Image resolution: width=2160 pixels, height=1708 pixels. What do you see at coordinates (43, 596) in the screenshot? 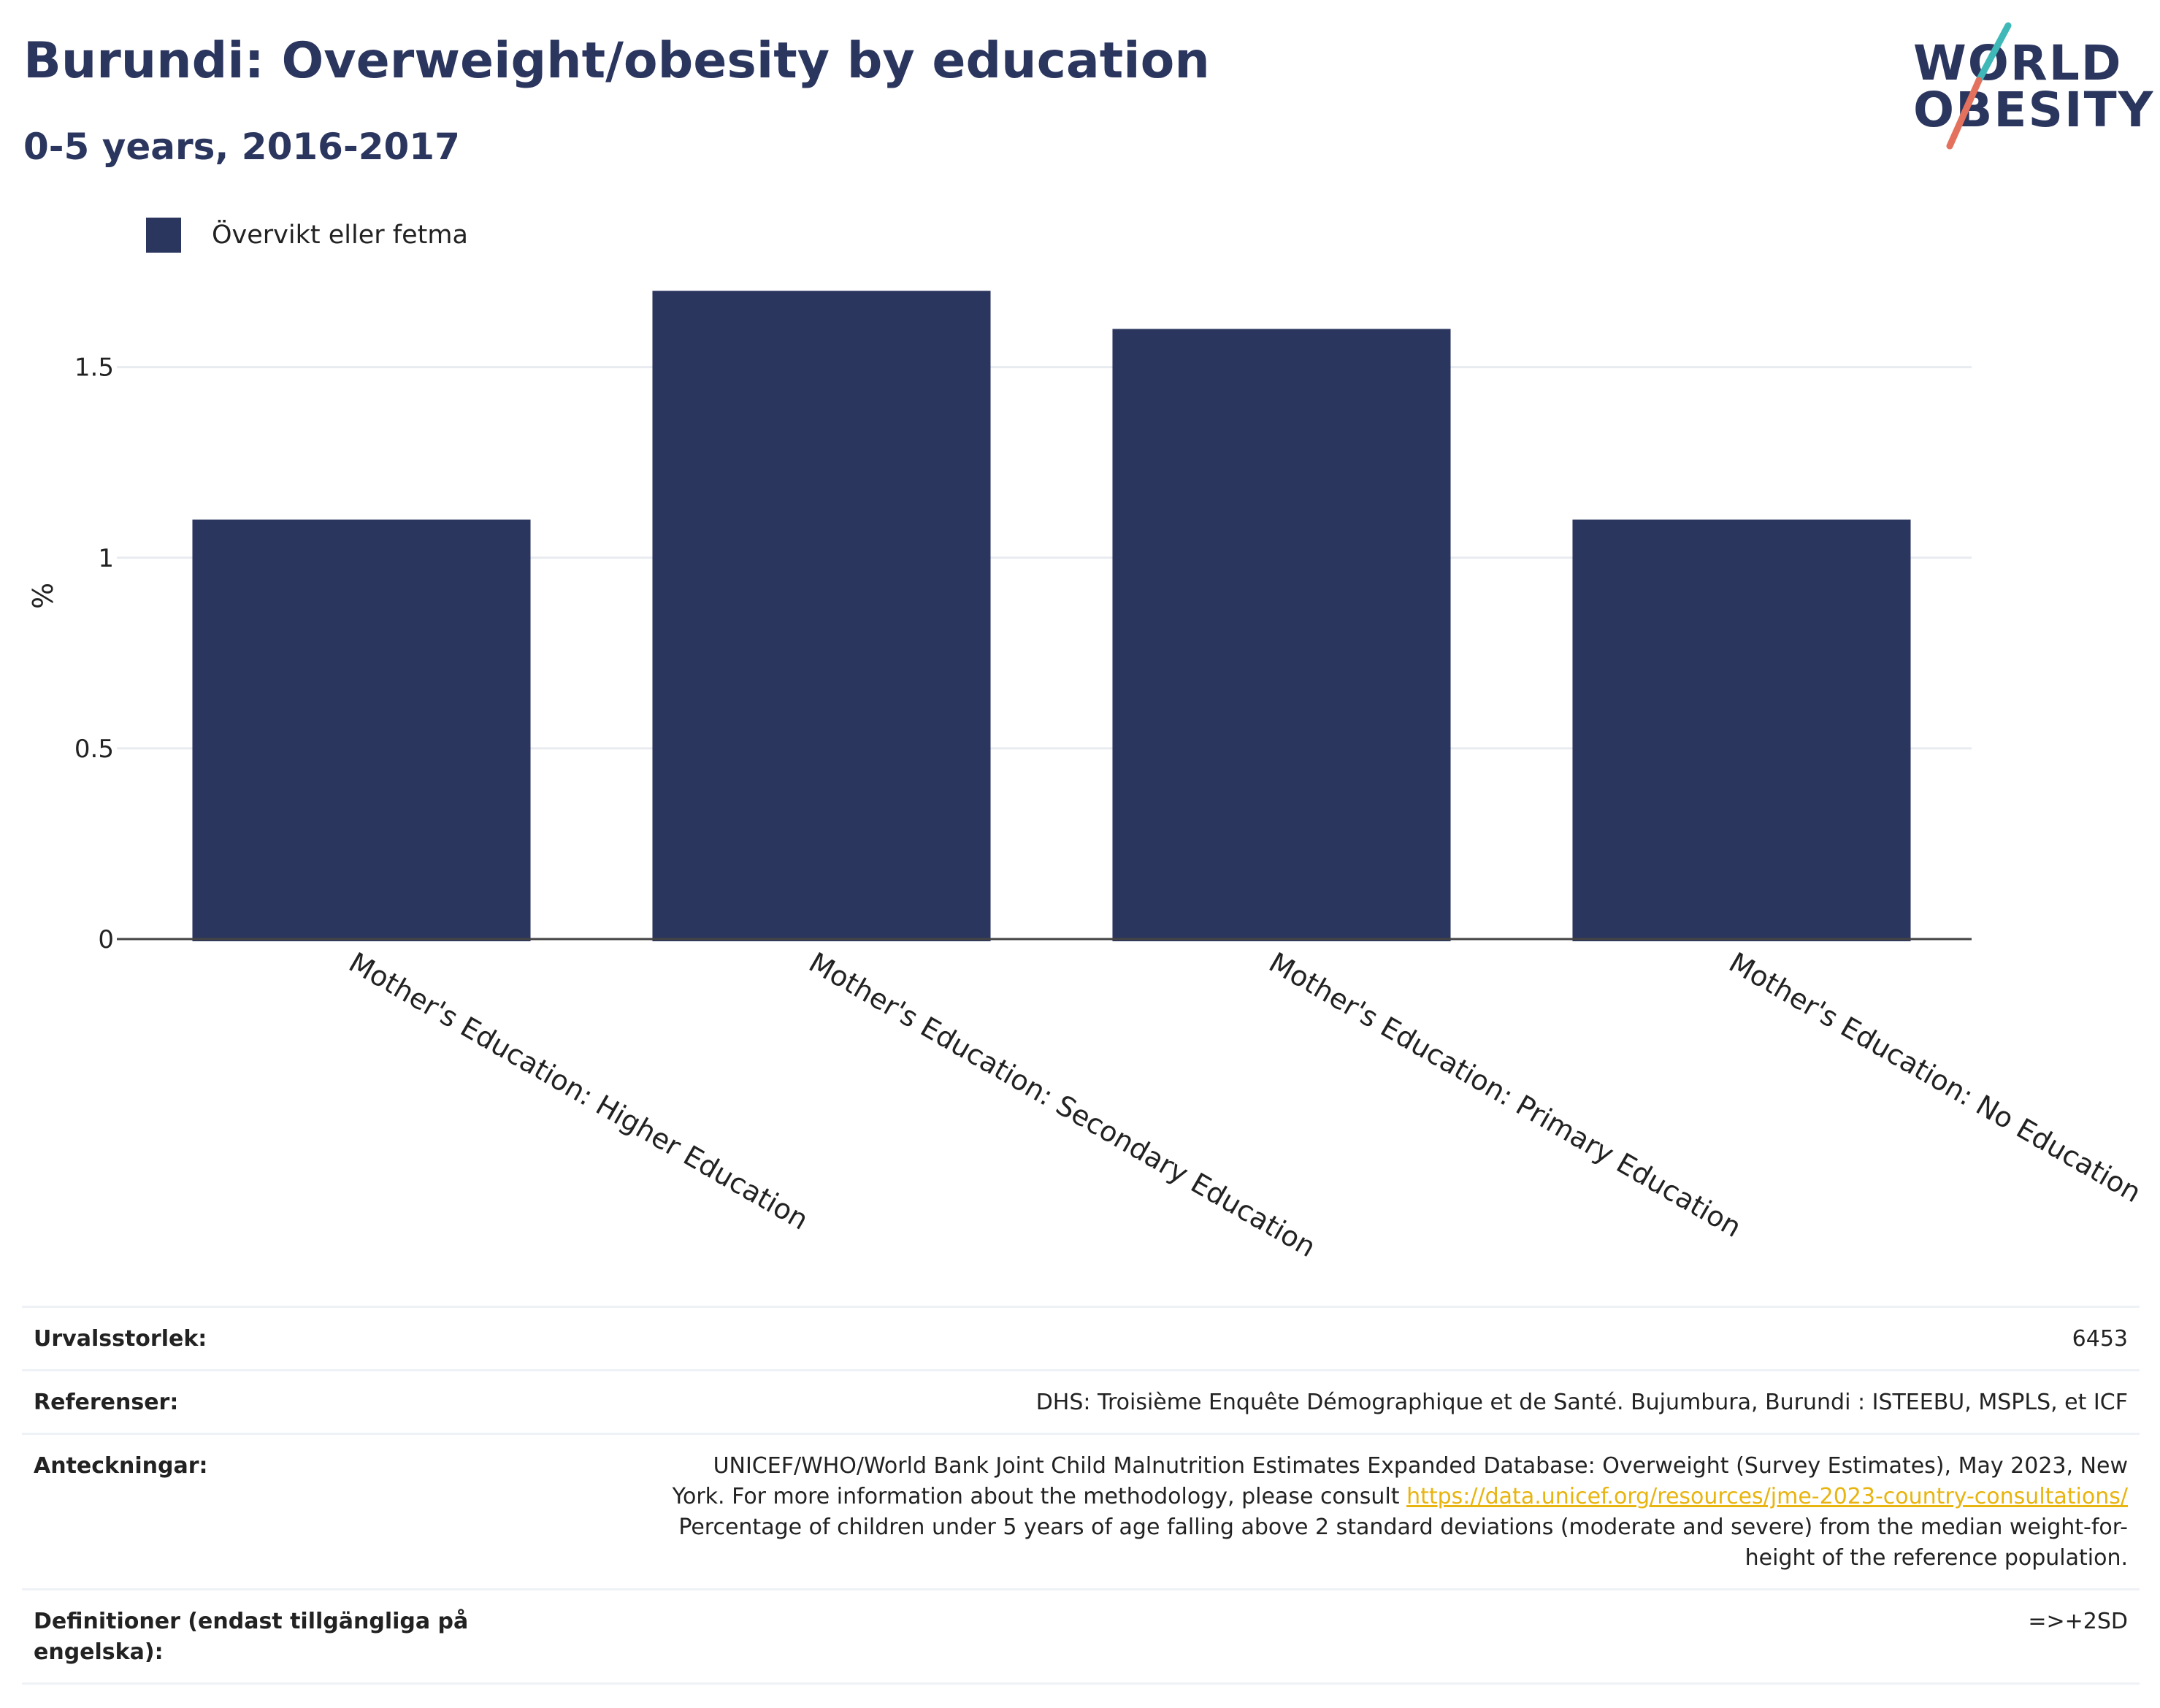
I see `y-axis-label: %` at bounding box center [43, 596].